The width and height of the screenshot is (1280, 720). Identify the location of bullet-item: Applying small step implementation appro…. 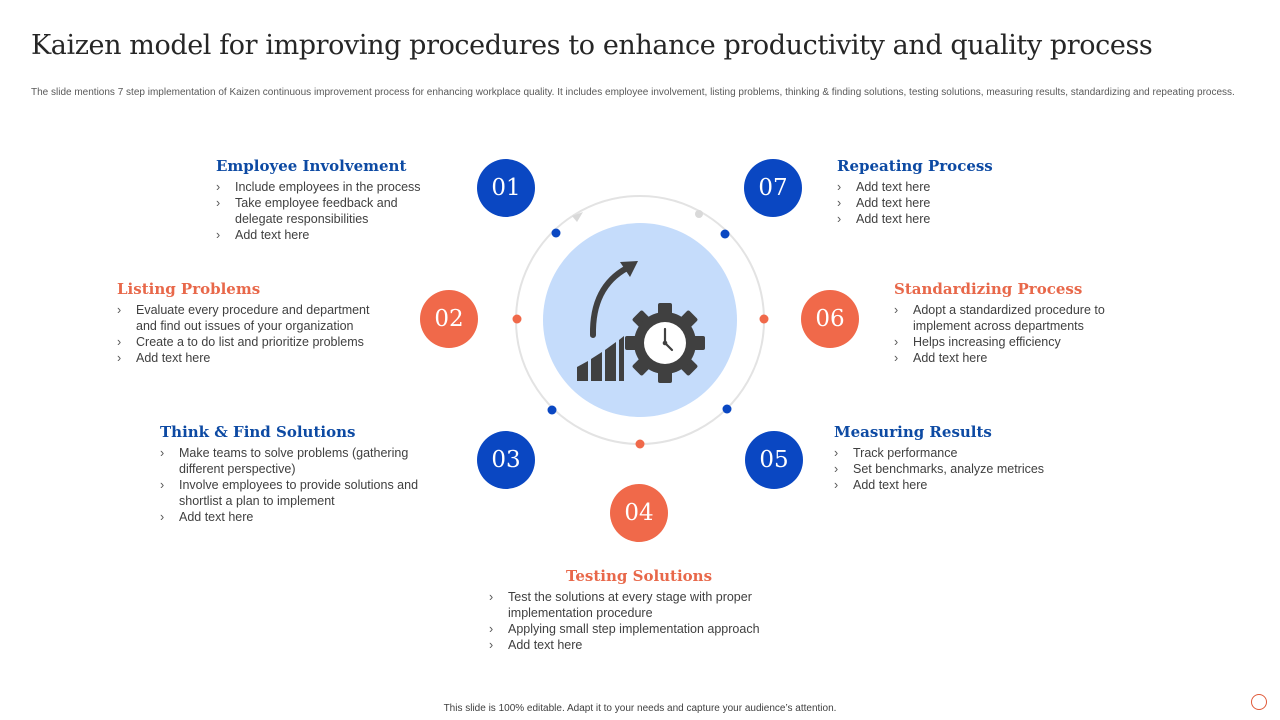
(639, 629).